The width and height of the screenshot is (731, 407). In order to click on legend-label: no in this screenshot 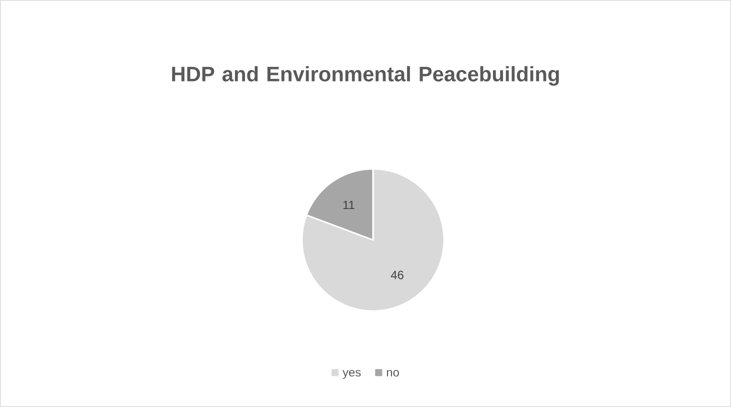, I will do `click(392, 373)`.